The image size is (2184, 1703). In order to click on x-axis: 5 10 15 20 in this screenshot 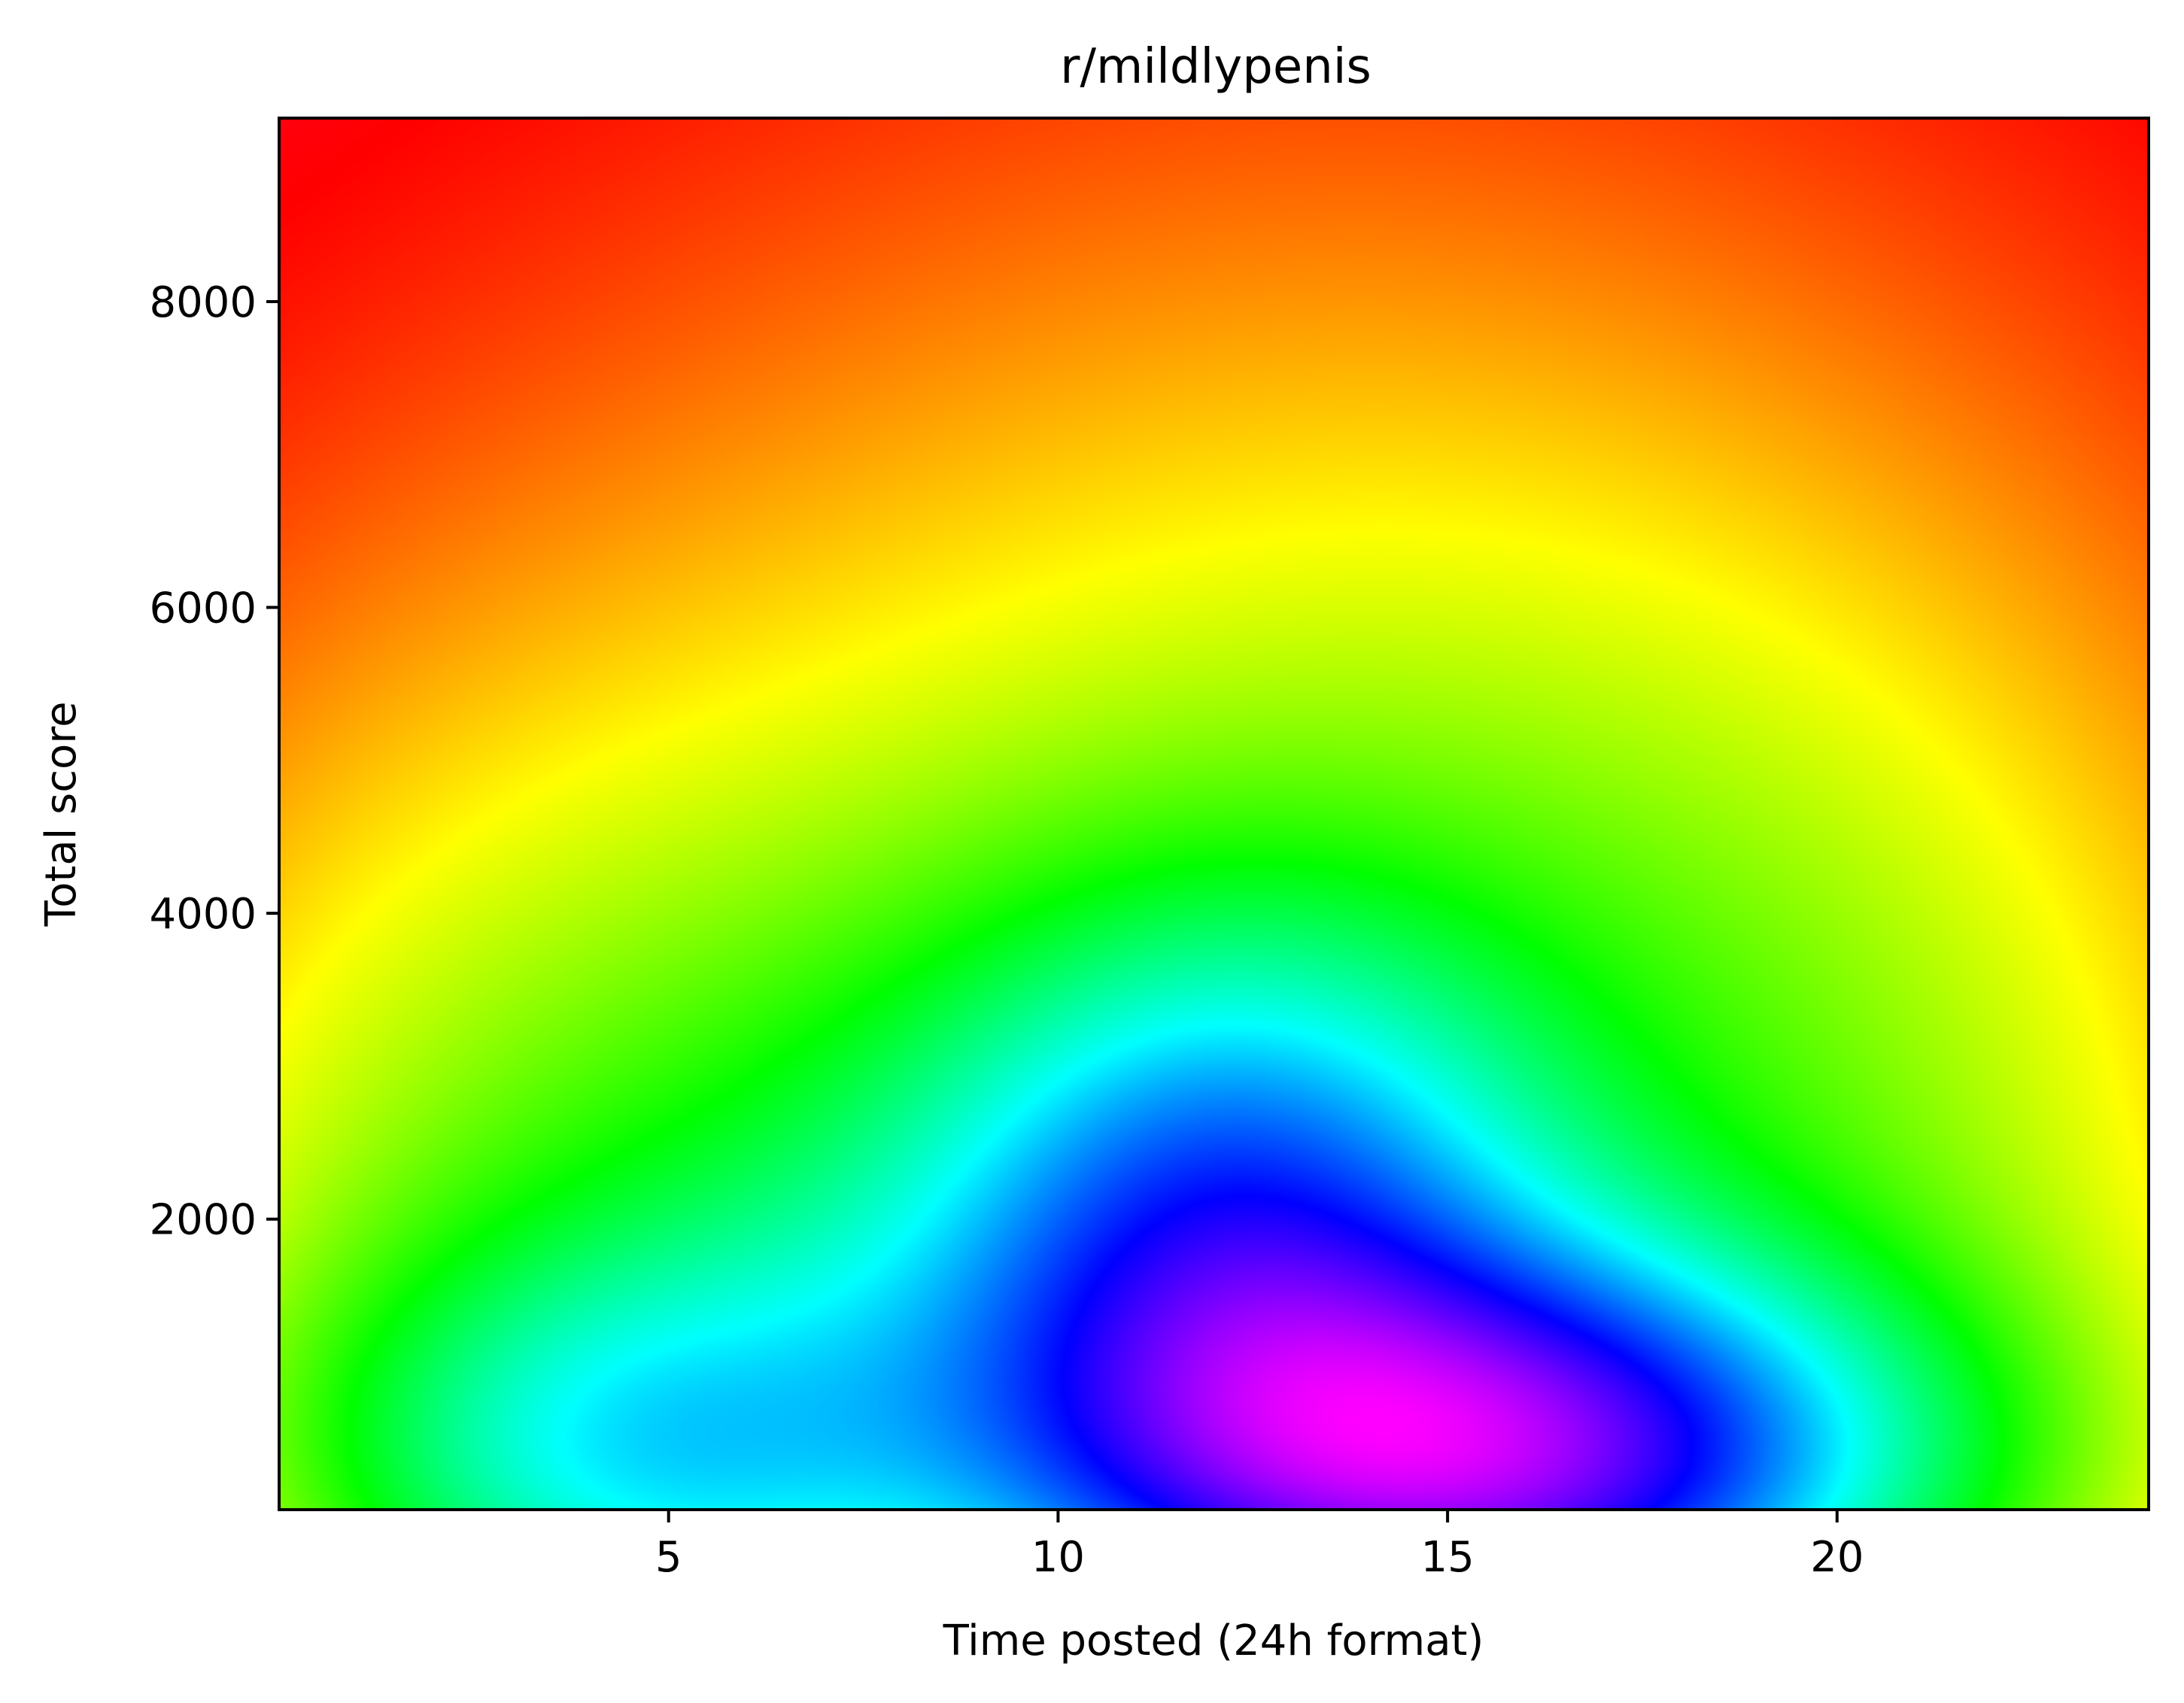, I will do `click(1259, 1546)`.